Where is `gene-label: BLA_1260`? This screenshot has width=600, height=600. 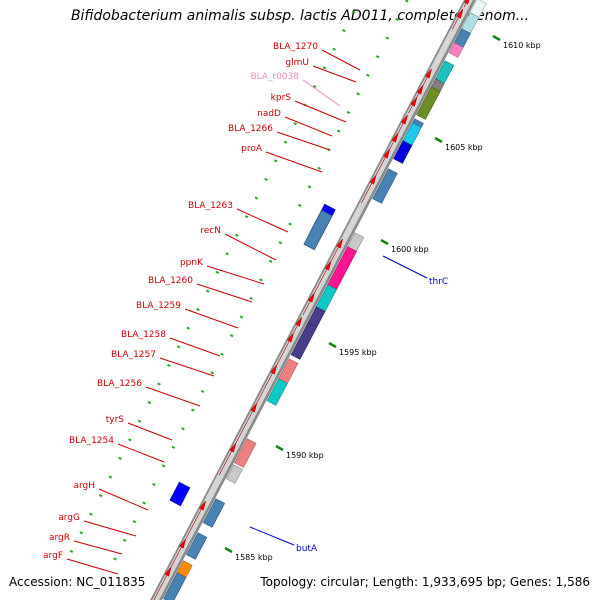
gene-label: BLA_1260 is located at coordinates (170, 281).